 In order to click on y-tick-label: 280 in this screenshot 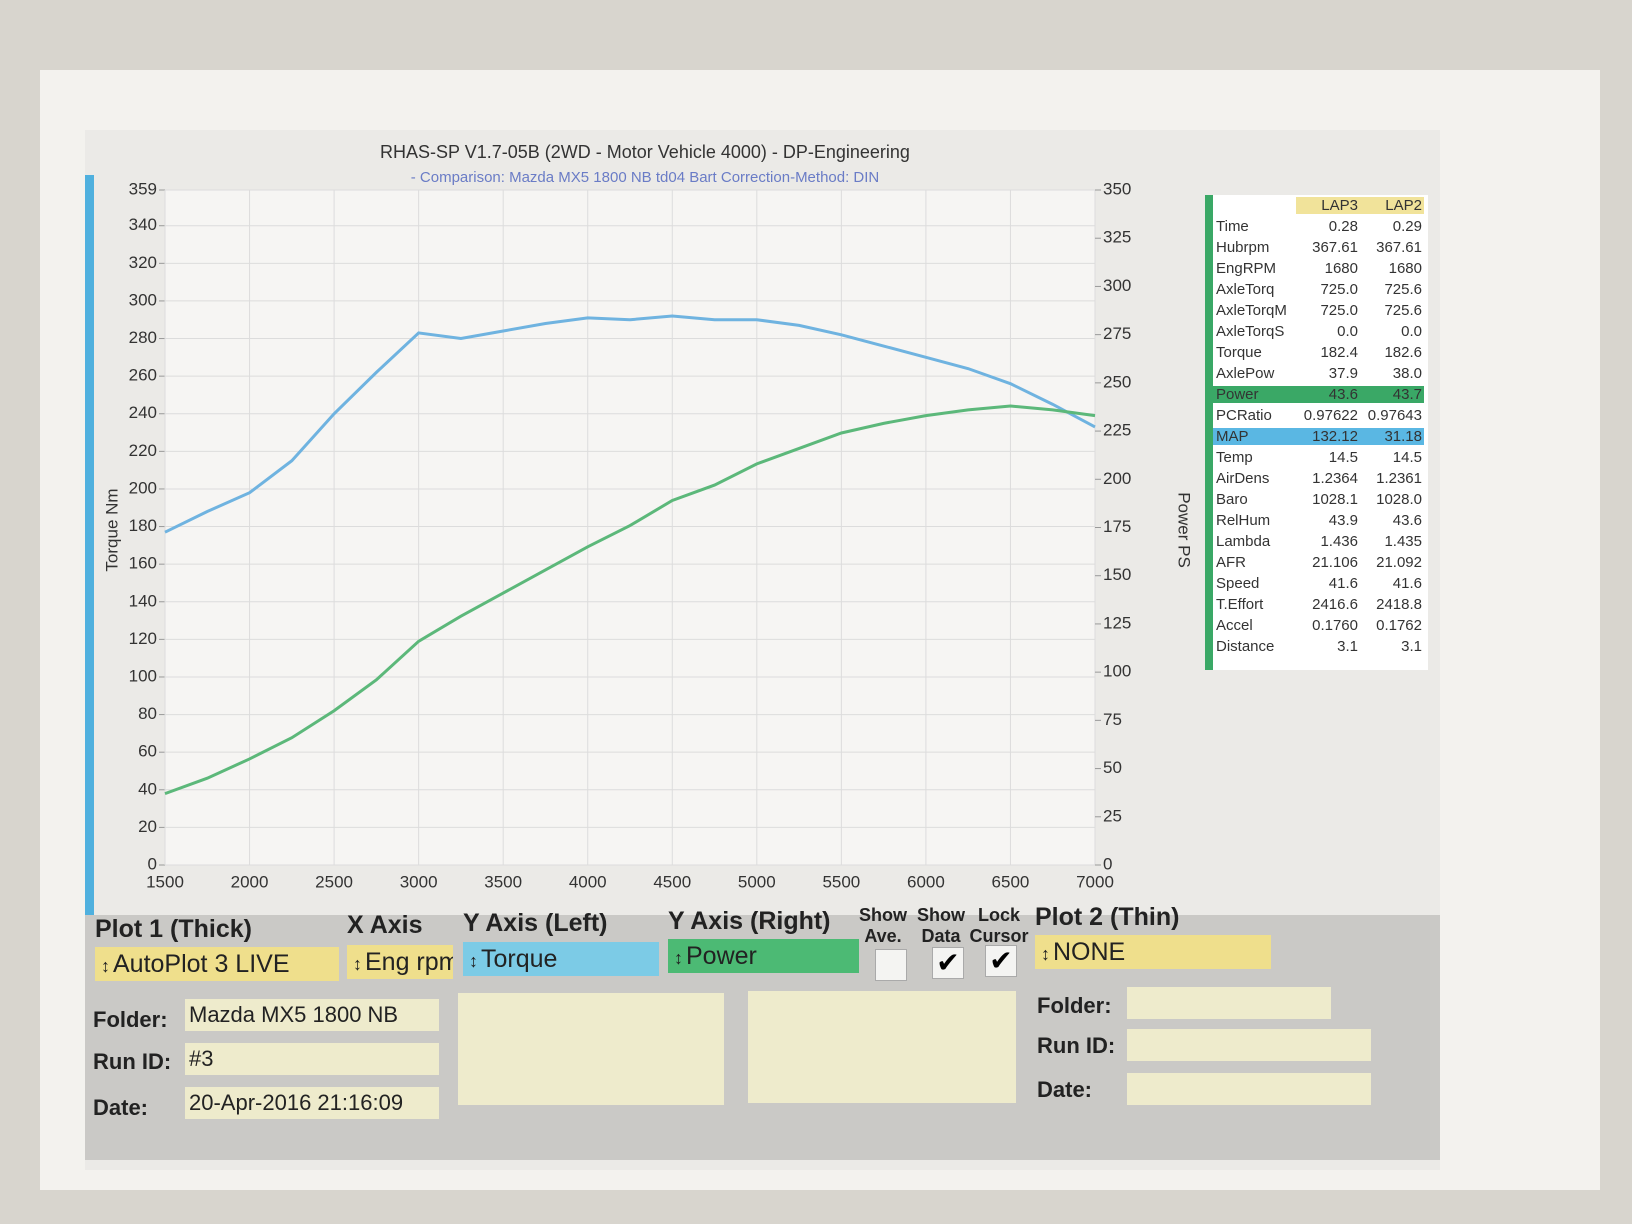, I will do `click(143, 337)`.